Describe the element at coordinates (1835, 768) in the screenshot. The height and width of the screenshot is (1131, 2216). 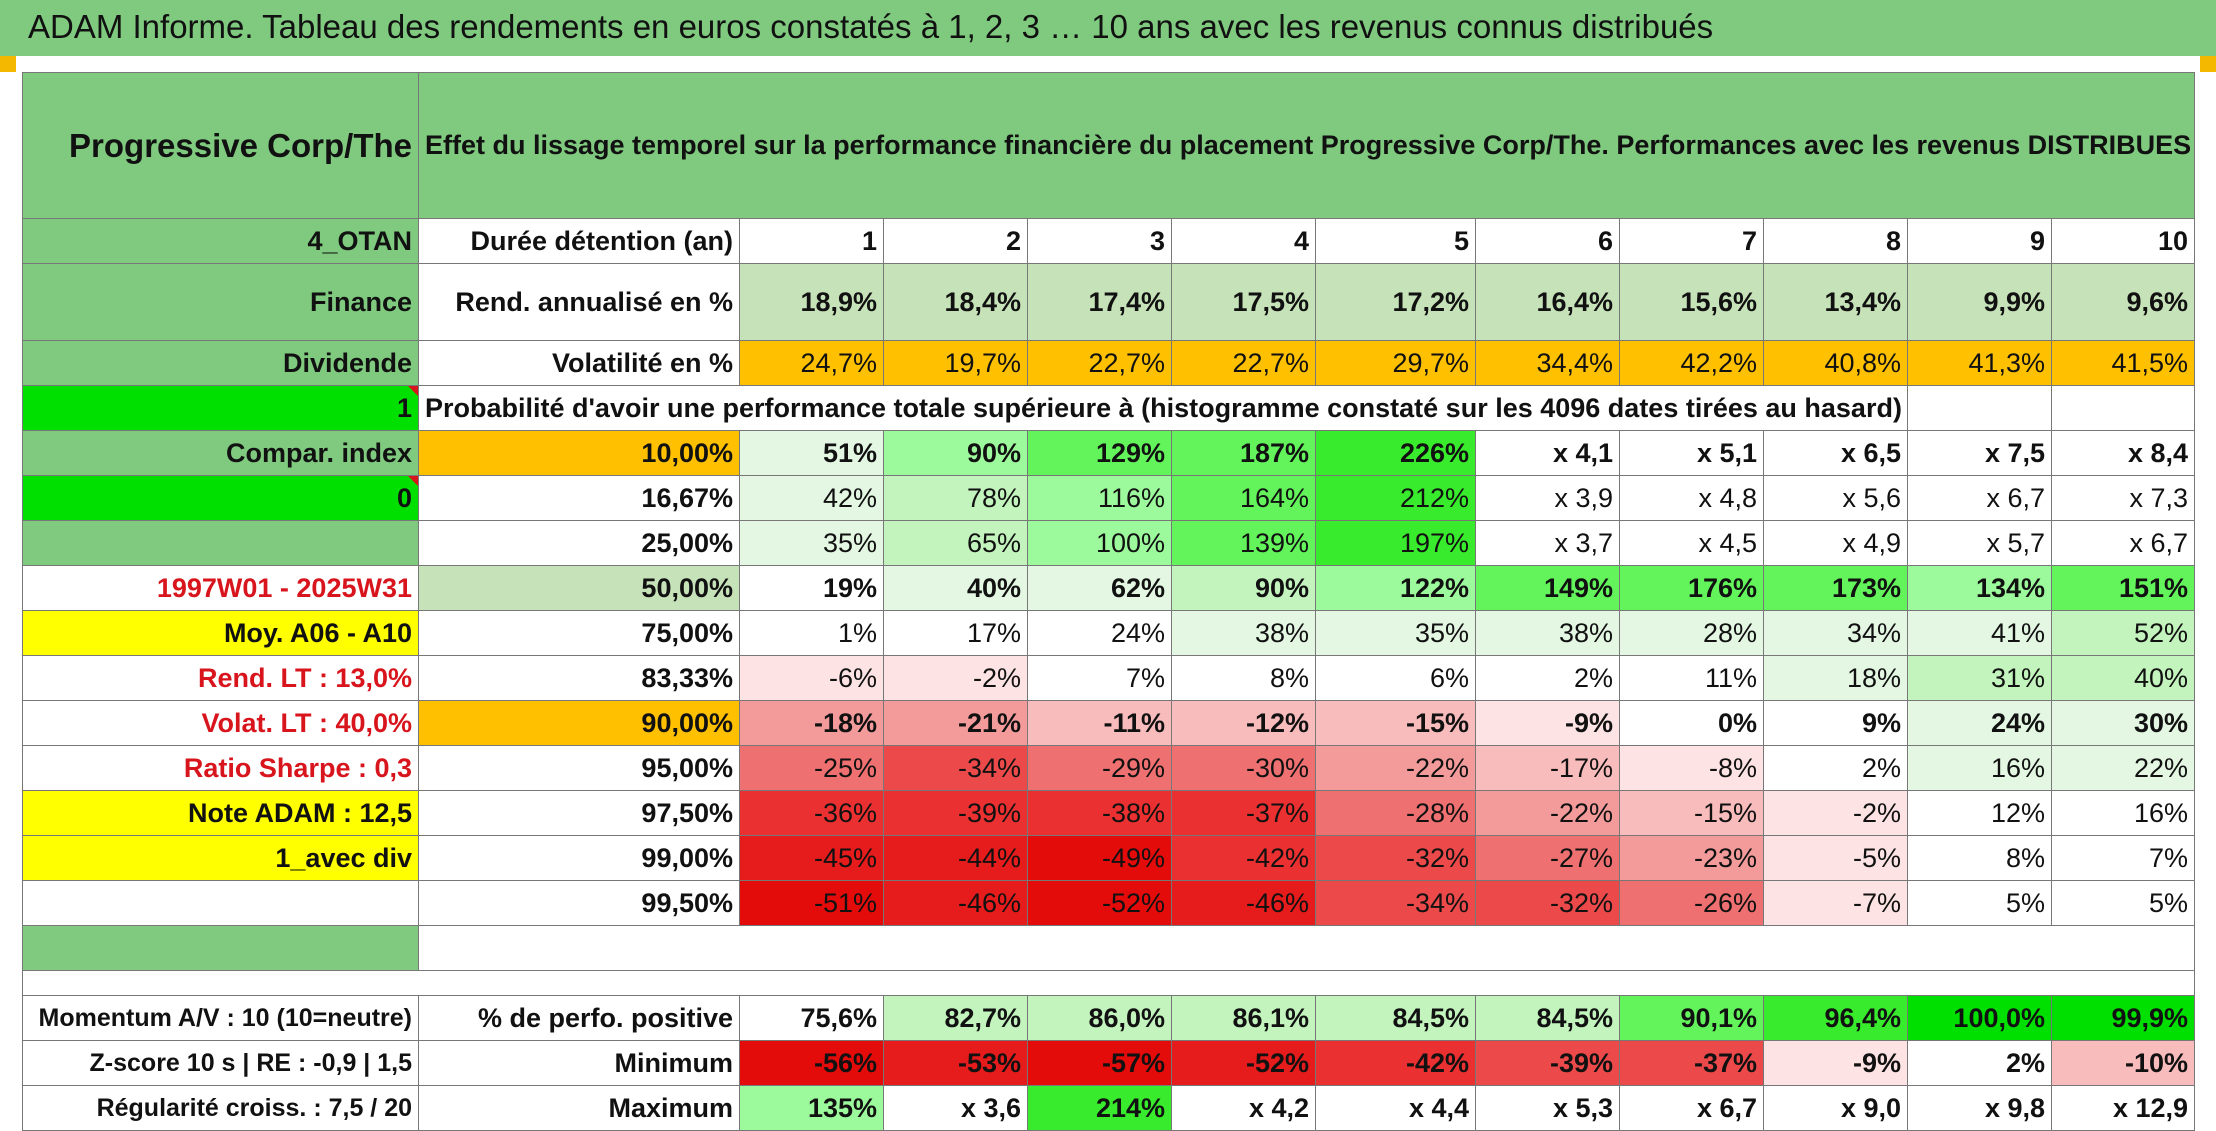
I see `prob-value: 2%` at that location.